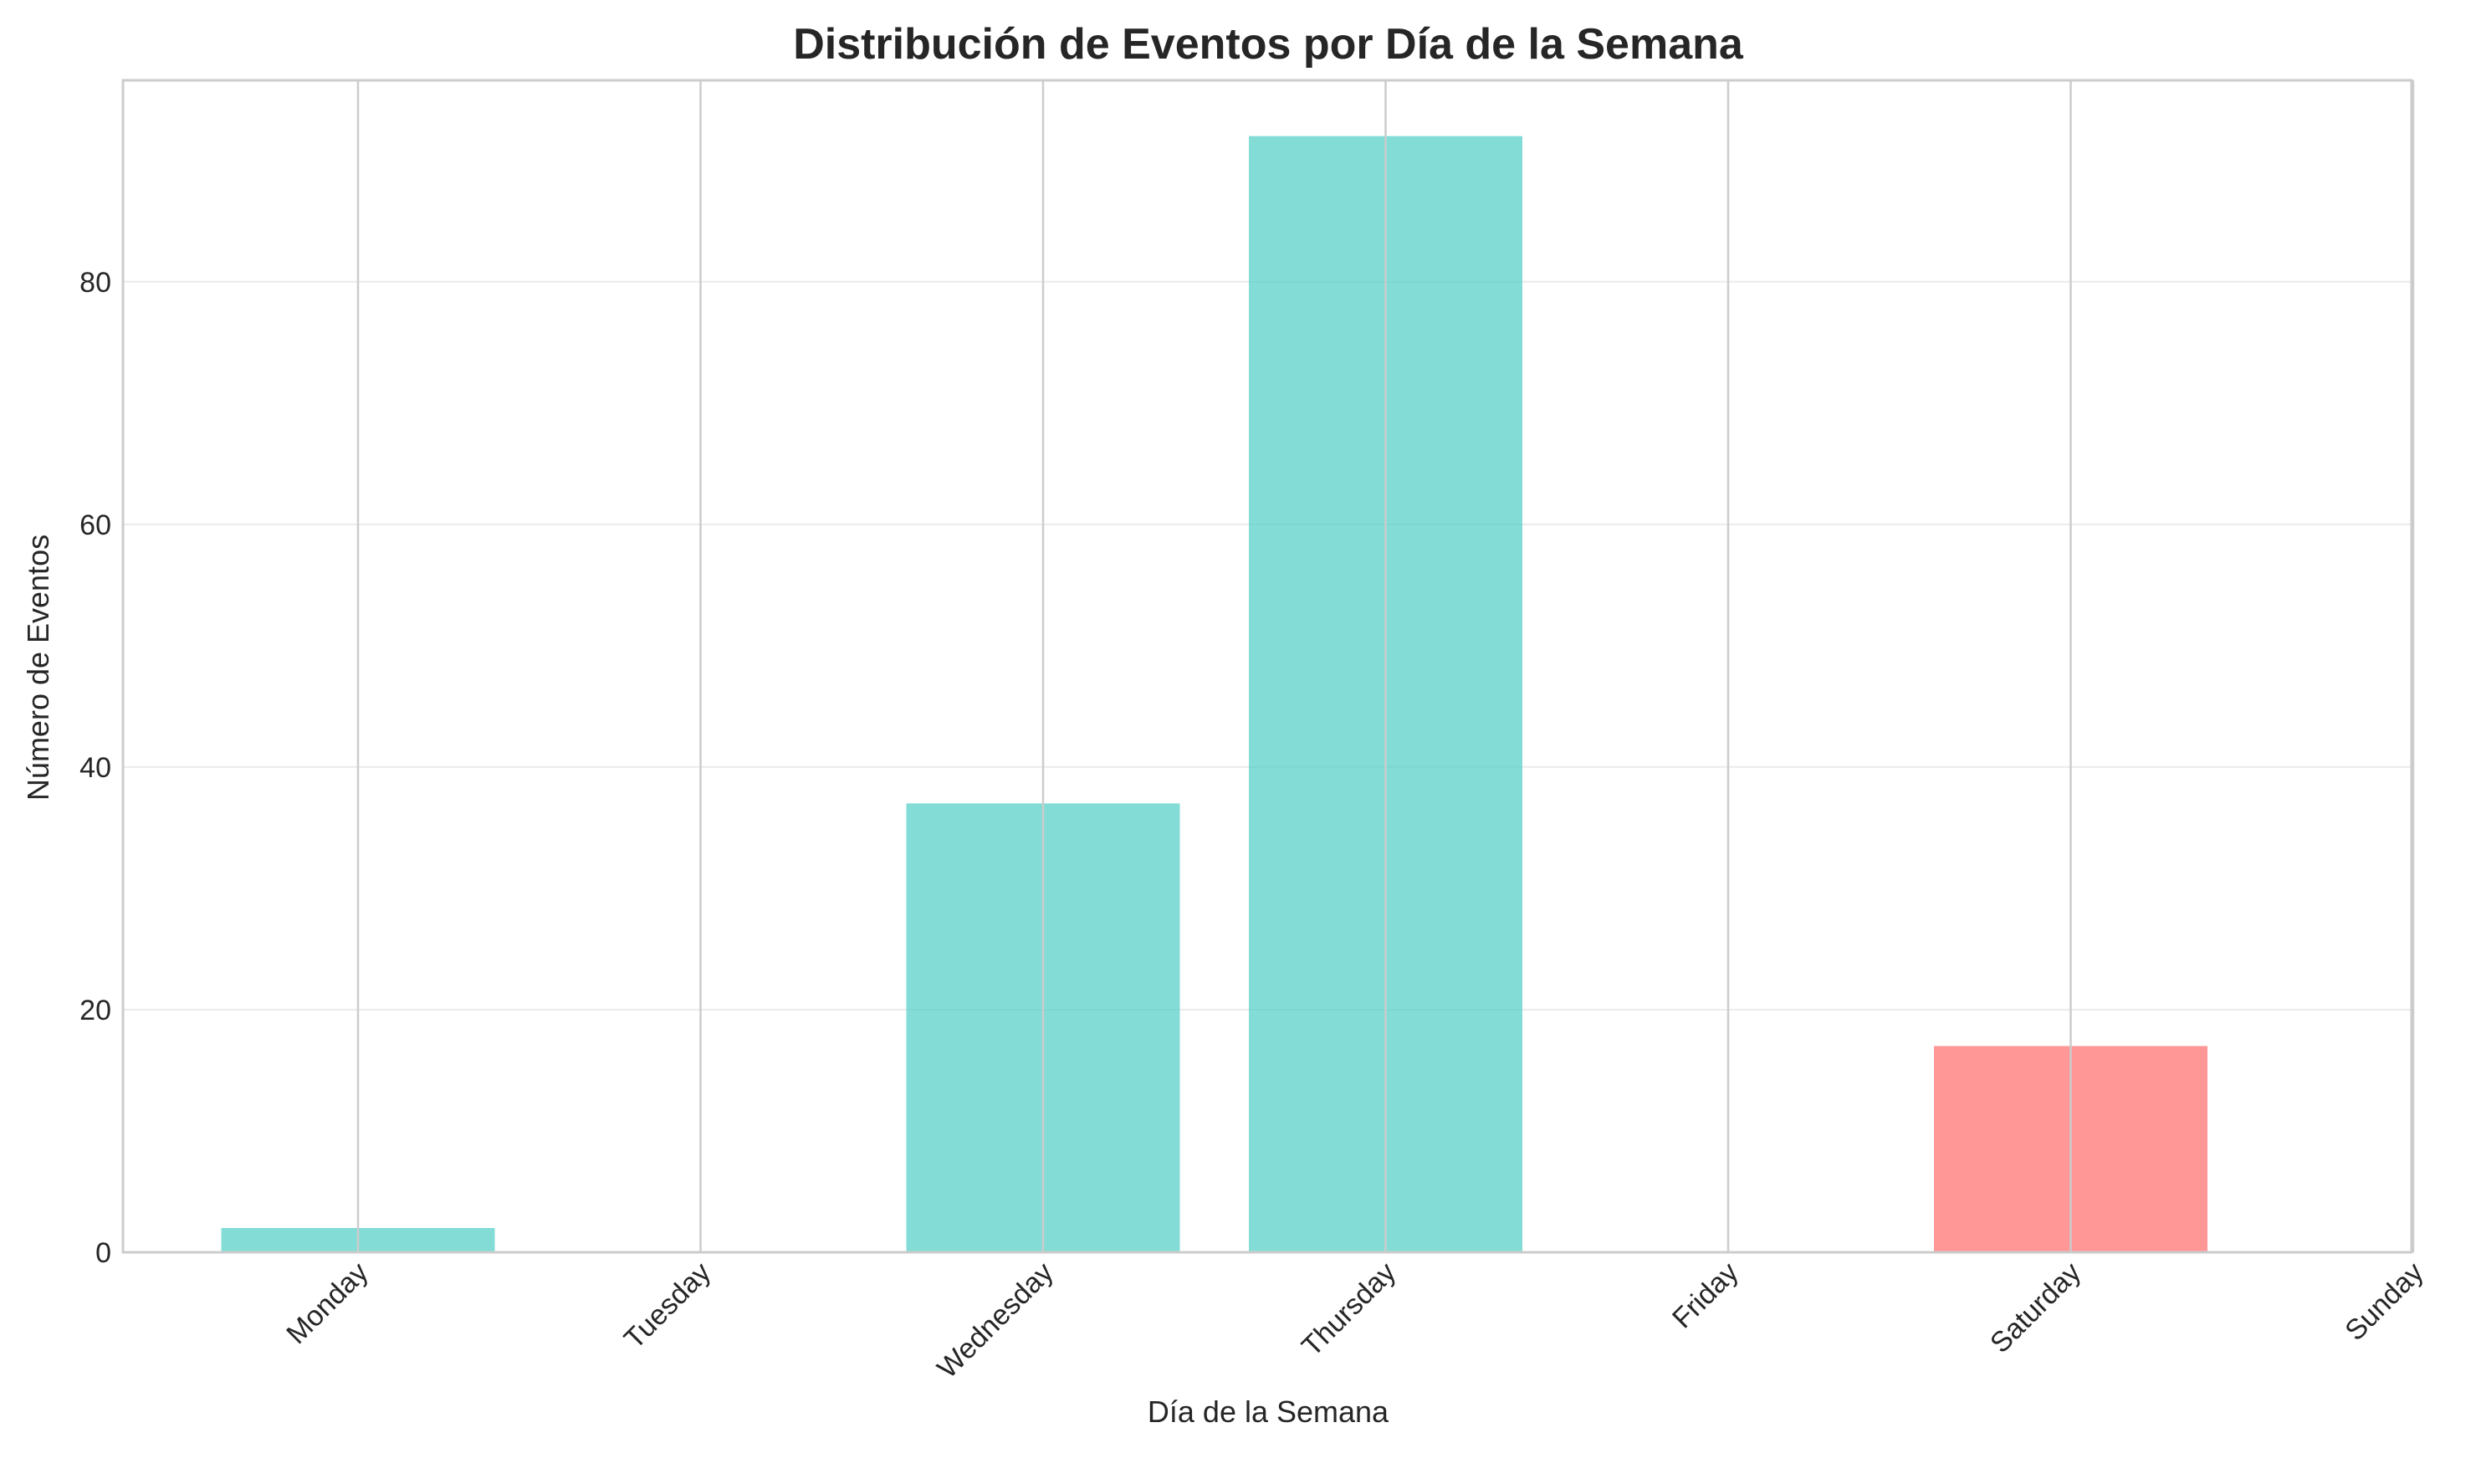 The width and height of the screenshot is (2486, 1484). I want to click on y-axis-label: Número de Eventos, so click(38, 668).